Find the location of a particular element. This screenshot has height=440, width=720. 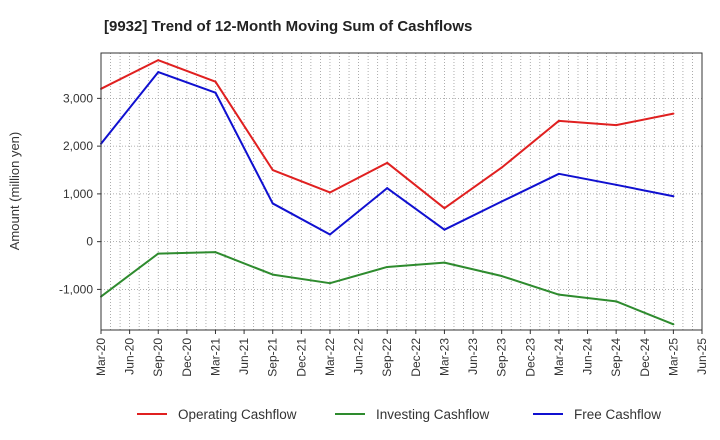

x-tick-label: Dec-24 is located at coordinates (645, 357).